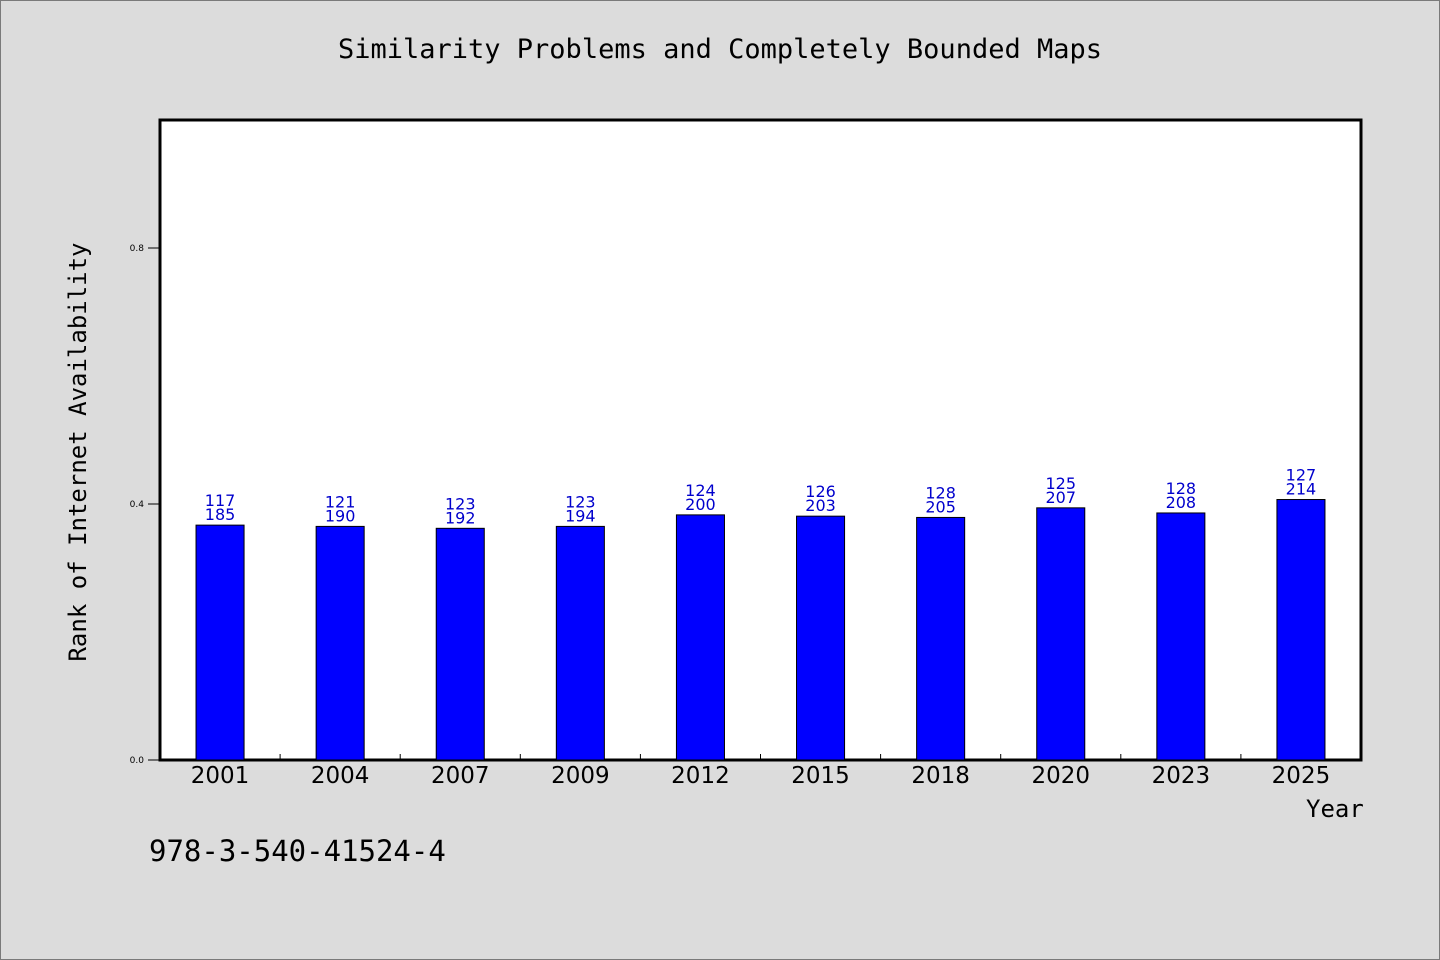 The height and width of the screenshot is (960, 1440). Describe the element at coordinates (1060, 497) in the screenshot. I see `data-label-bottom: 207` at that location.